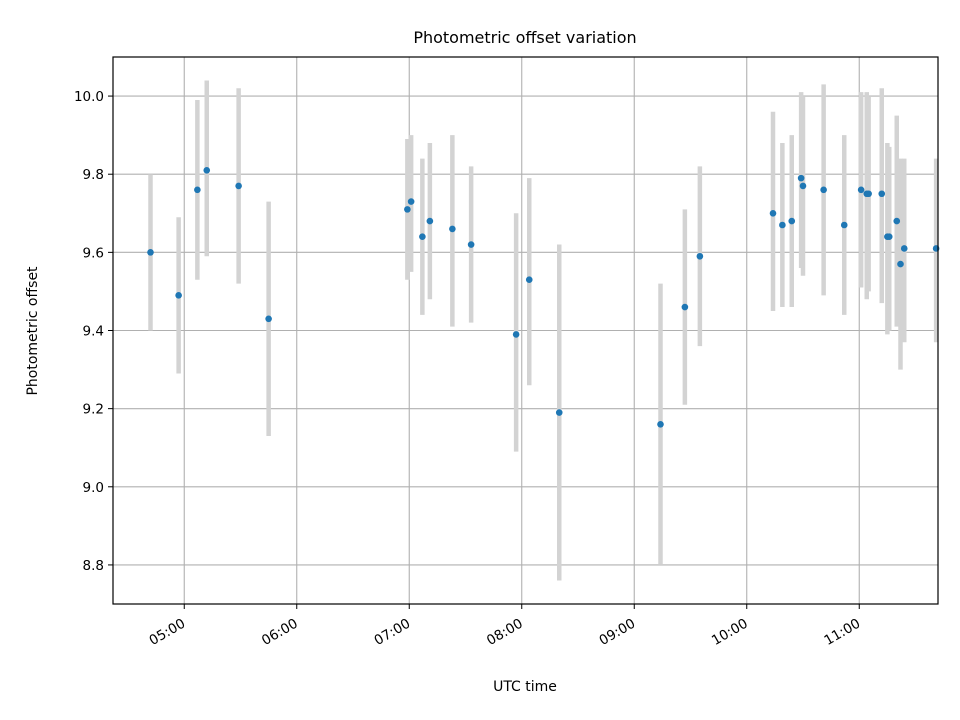 This screenshot has width=960, height=720. Describe the element at coordinates (524, 37) in the screenshot. I see `chart-title: Photometric offset variation` at that location.